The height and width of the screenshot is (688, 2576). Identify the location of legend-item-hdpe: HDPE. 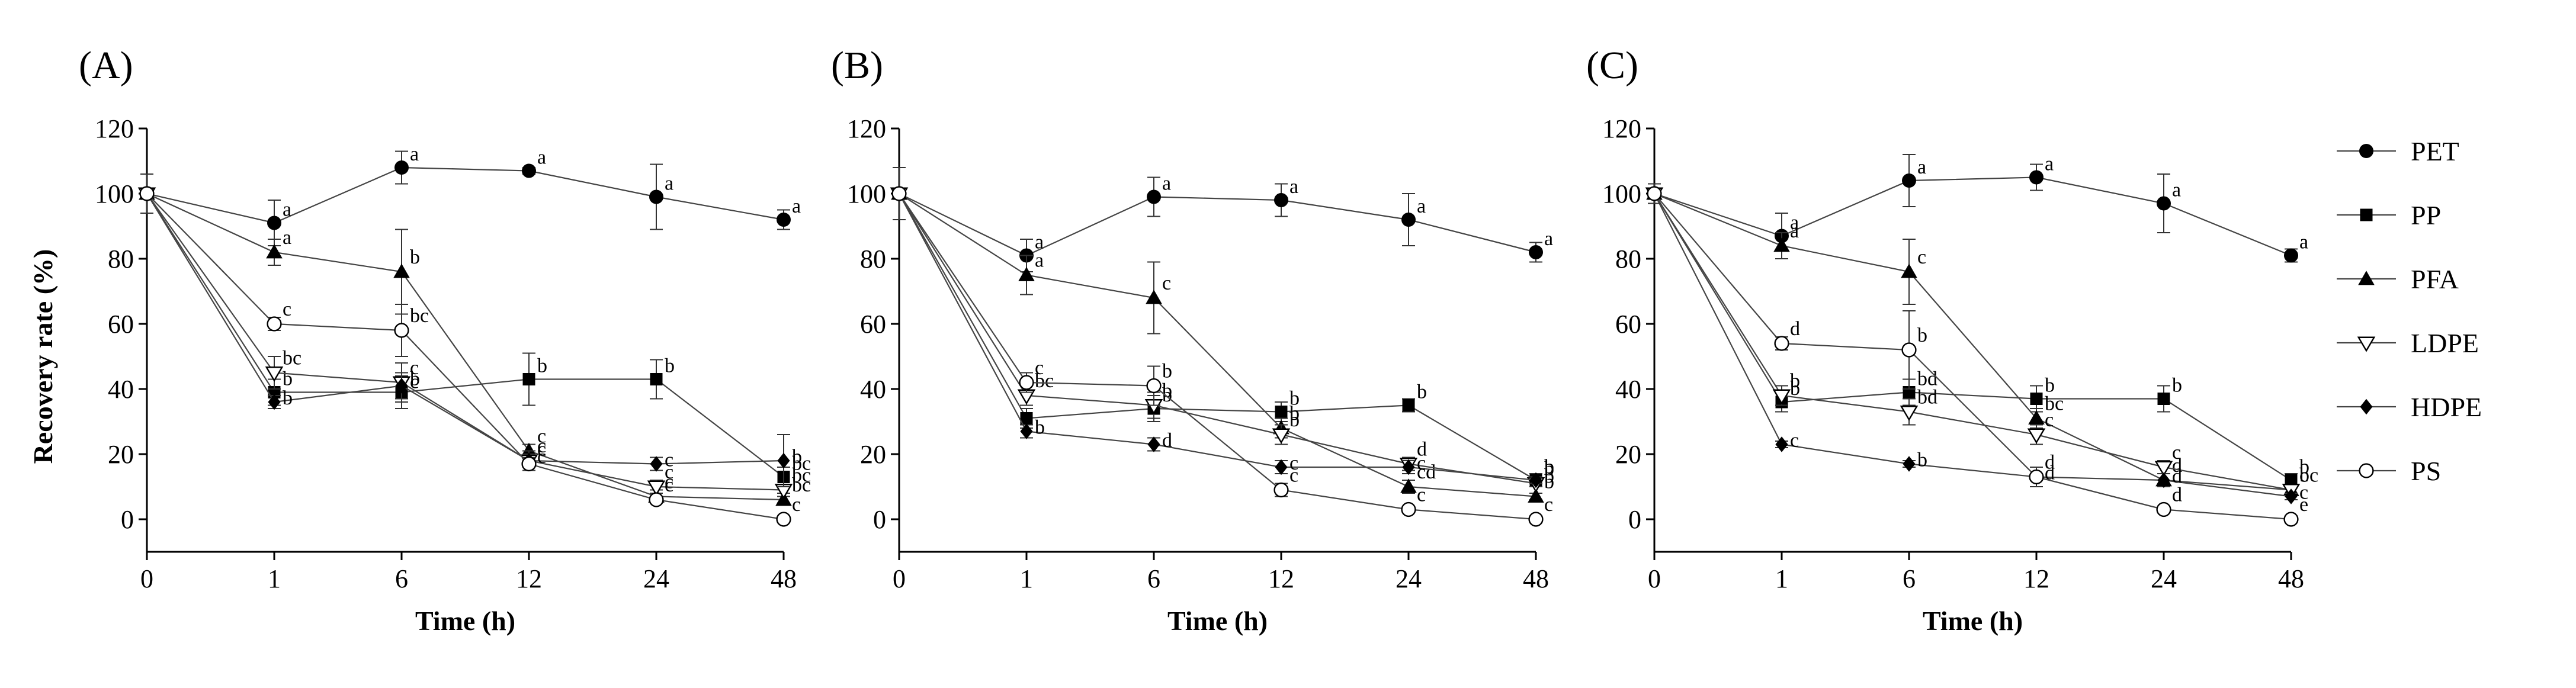
(2409, 407).